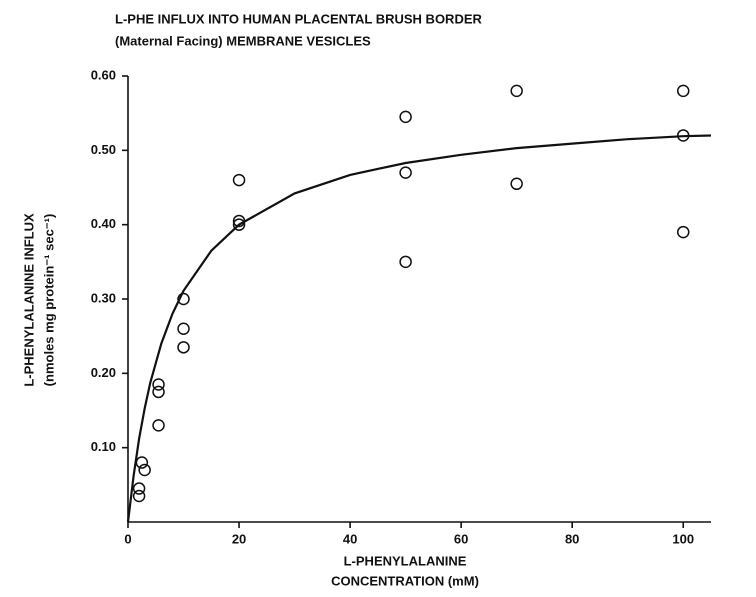 This screenshot has height=597, width=756. What do you see at coordinates (572, 538) in the screenshot?
I see `x-tick-label: 80` at bounding box center [572, 538].